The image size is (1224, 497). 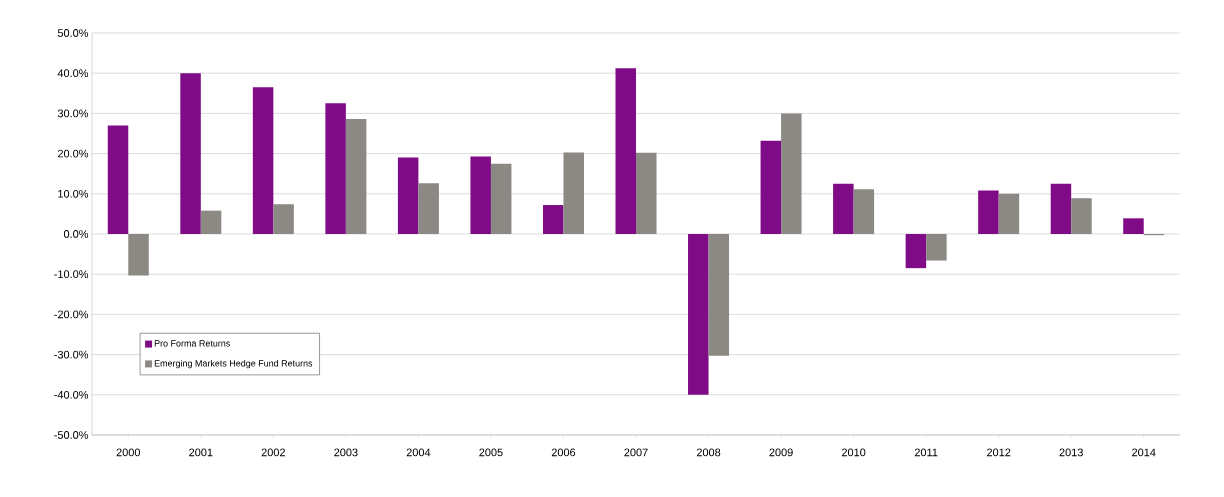 I want to click on x-tick-label: 2001, so click(x=201, y=452).